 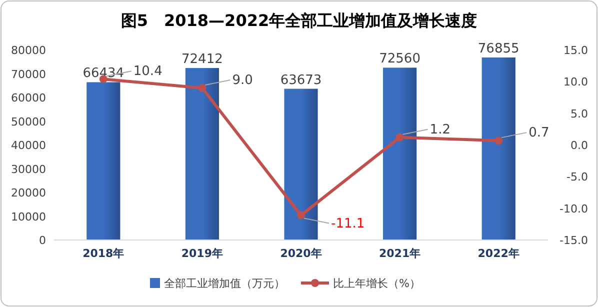 What do you see at coordinates (440, 130) in the screenshot?
I see `data-label: 1.2` at bounding box center [440, 130].